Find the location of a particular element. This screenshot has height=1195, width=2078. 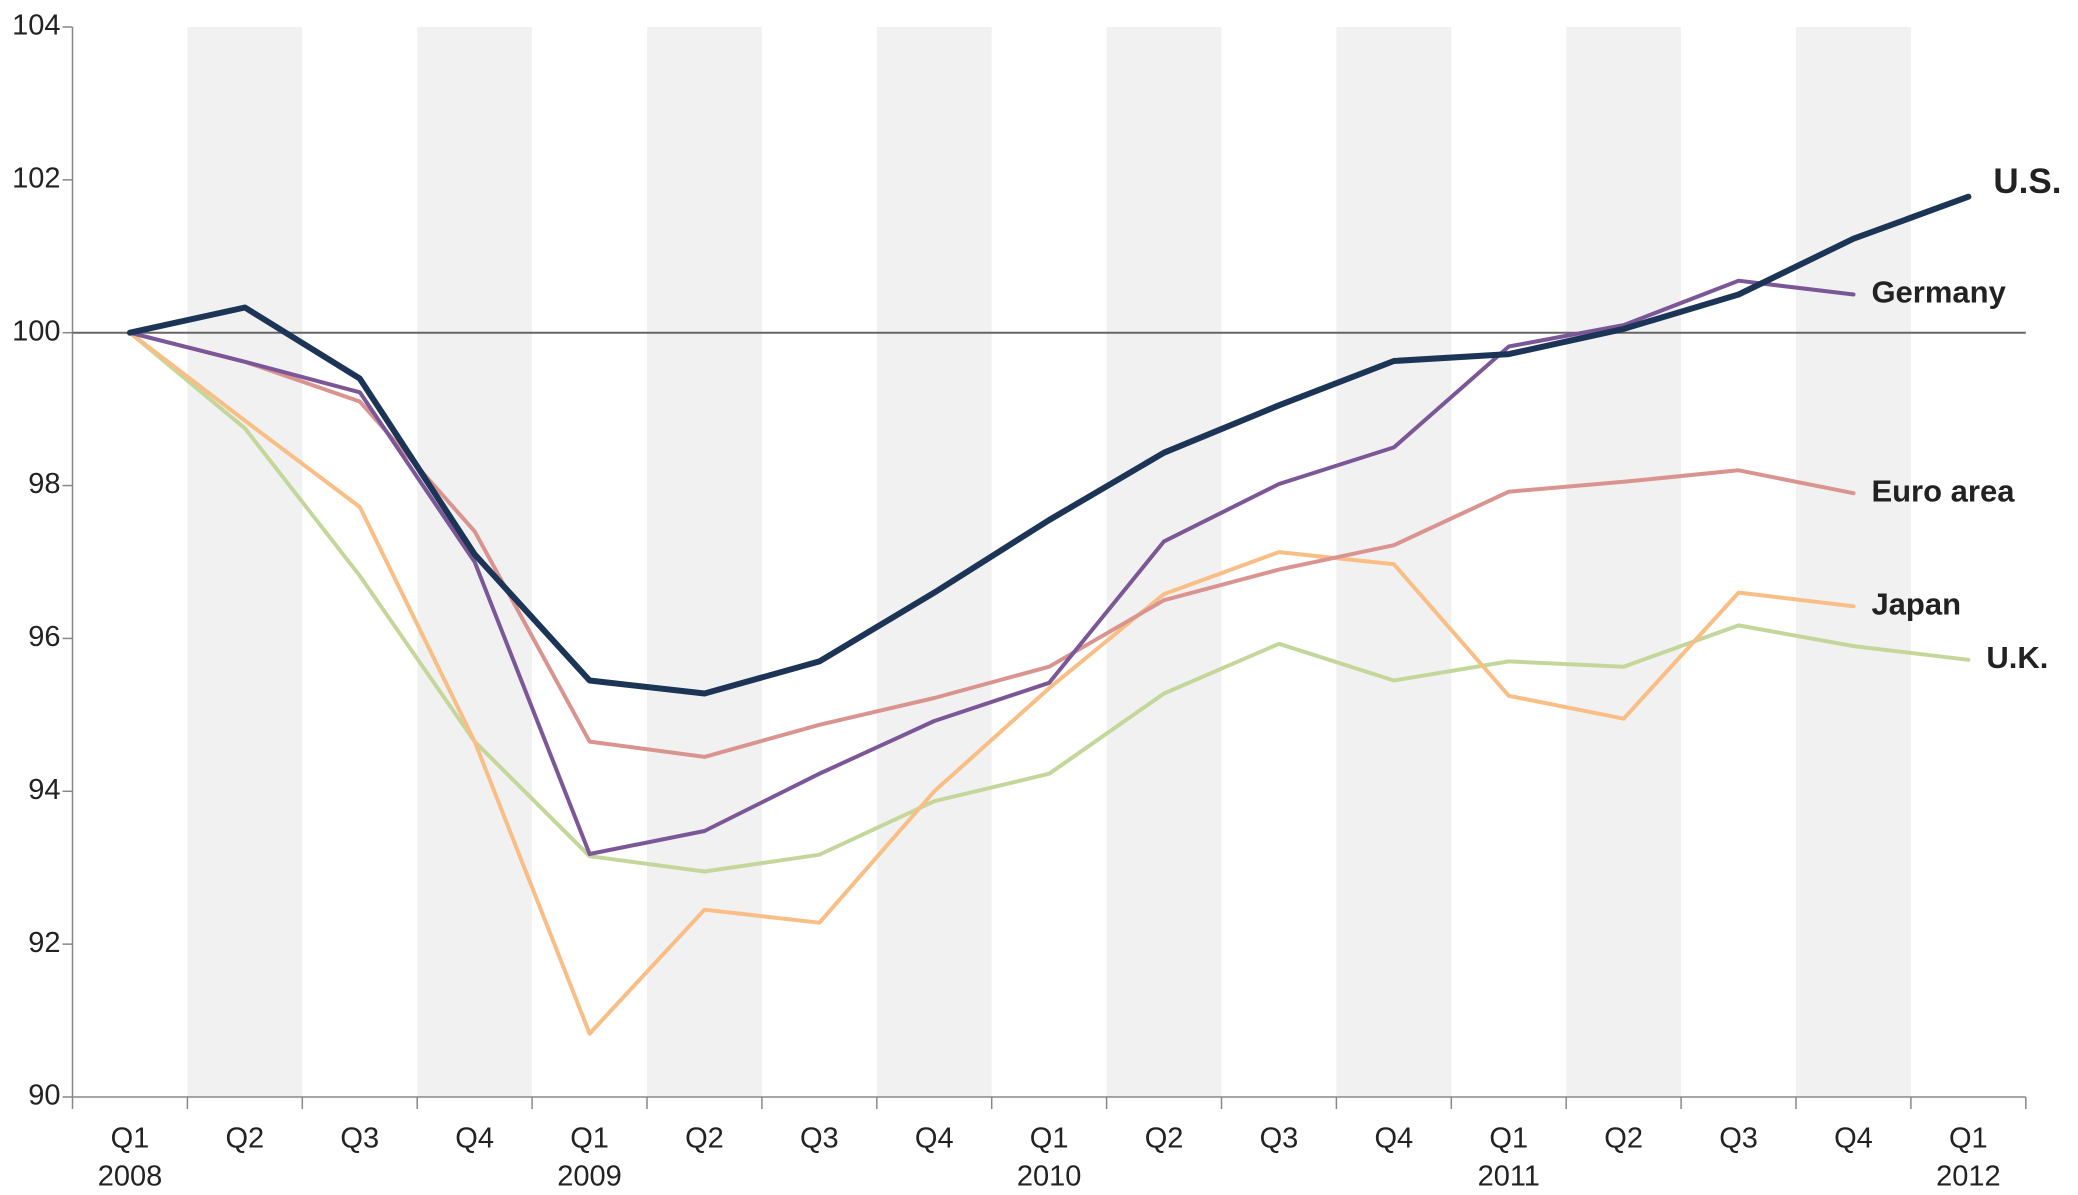

y-tick-label: 96 is located at coordinates (44, 637).